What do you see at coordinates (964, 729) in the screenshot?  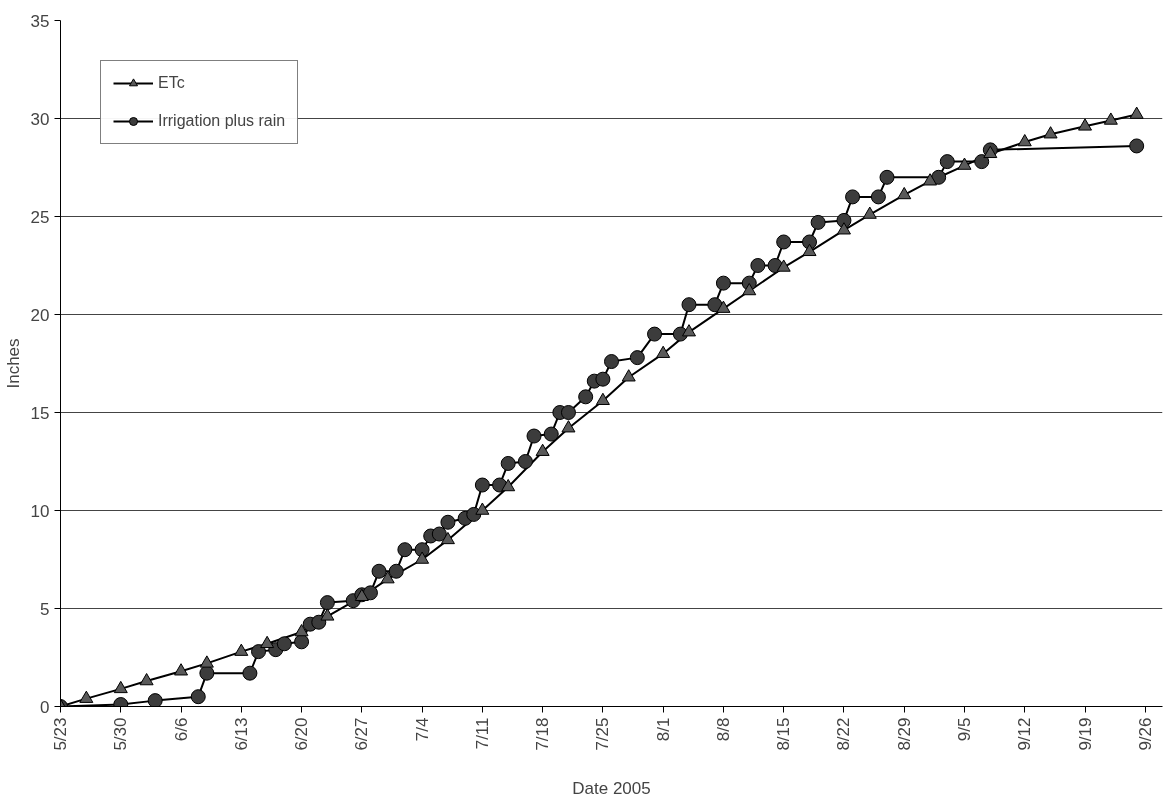 I see `x-tick-label: 9/5` at bounding box center [964, 729].